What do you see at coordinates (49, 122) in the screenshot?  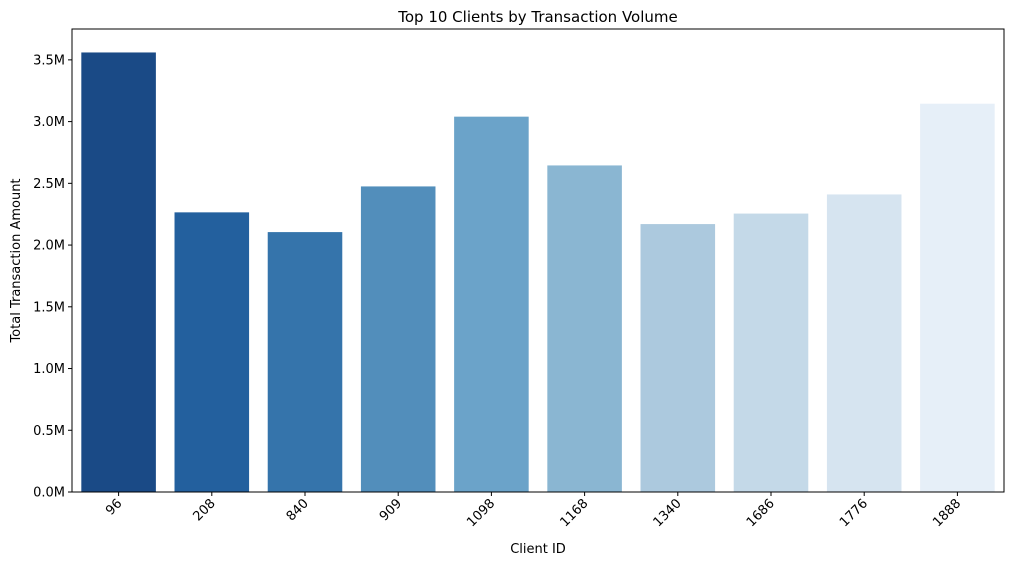 I see `y-tick-label: 3.0M` at bounding box center [49, 122].